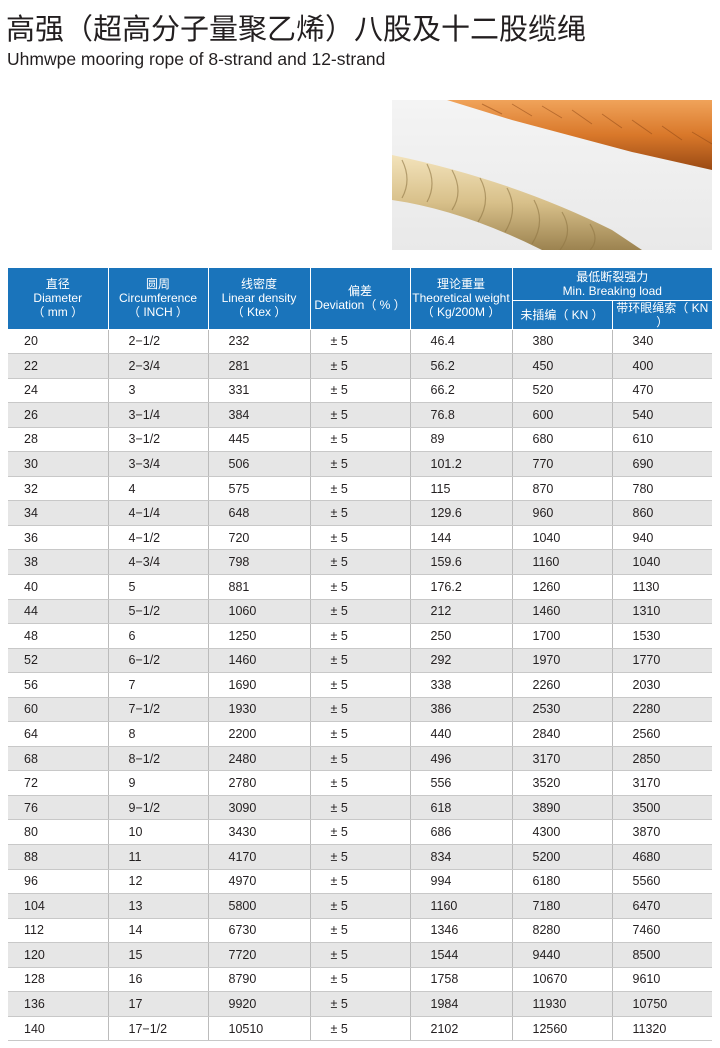 The image size is (720, 1048). Describe the element at coordinates (58, 342) in the screenshot. I see `cell-diameter: 20` at that location.